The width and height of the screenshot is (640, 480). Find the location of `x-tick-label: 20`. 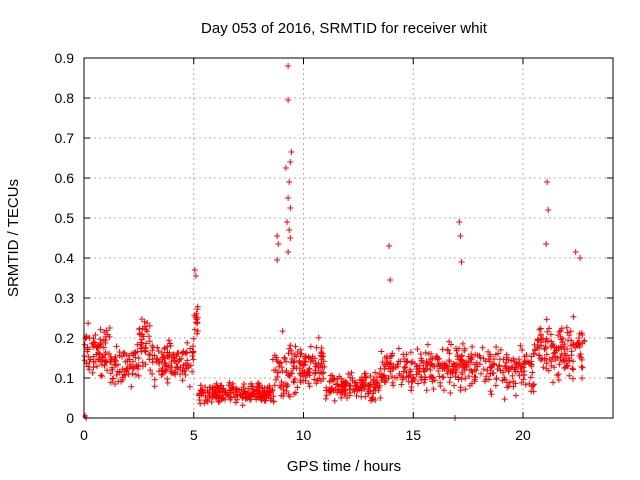

x-tick-label: 20 is located at coordinates (523, 435).